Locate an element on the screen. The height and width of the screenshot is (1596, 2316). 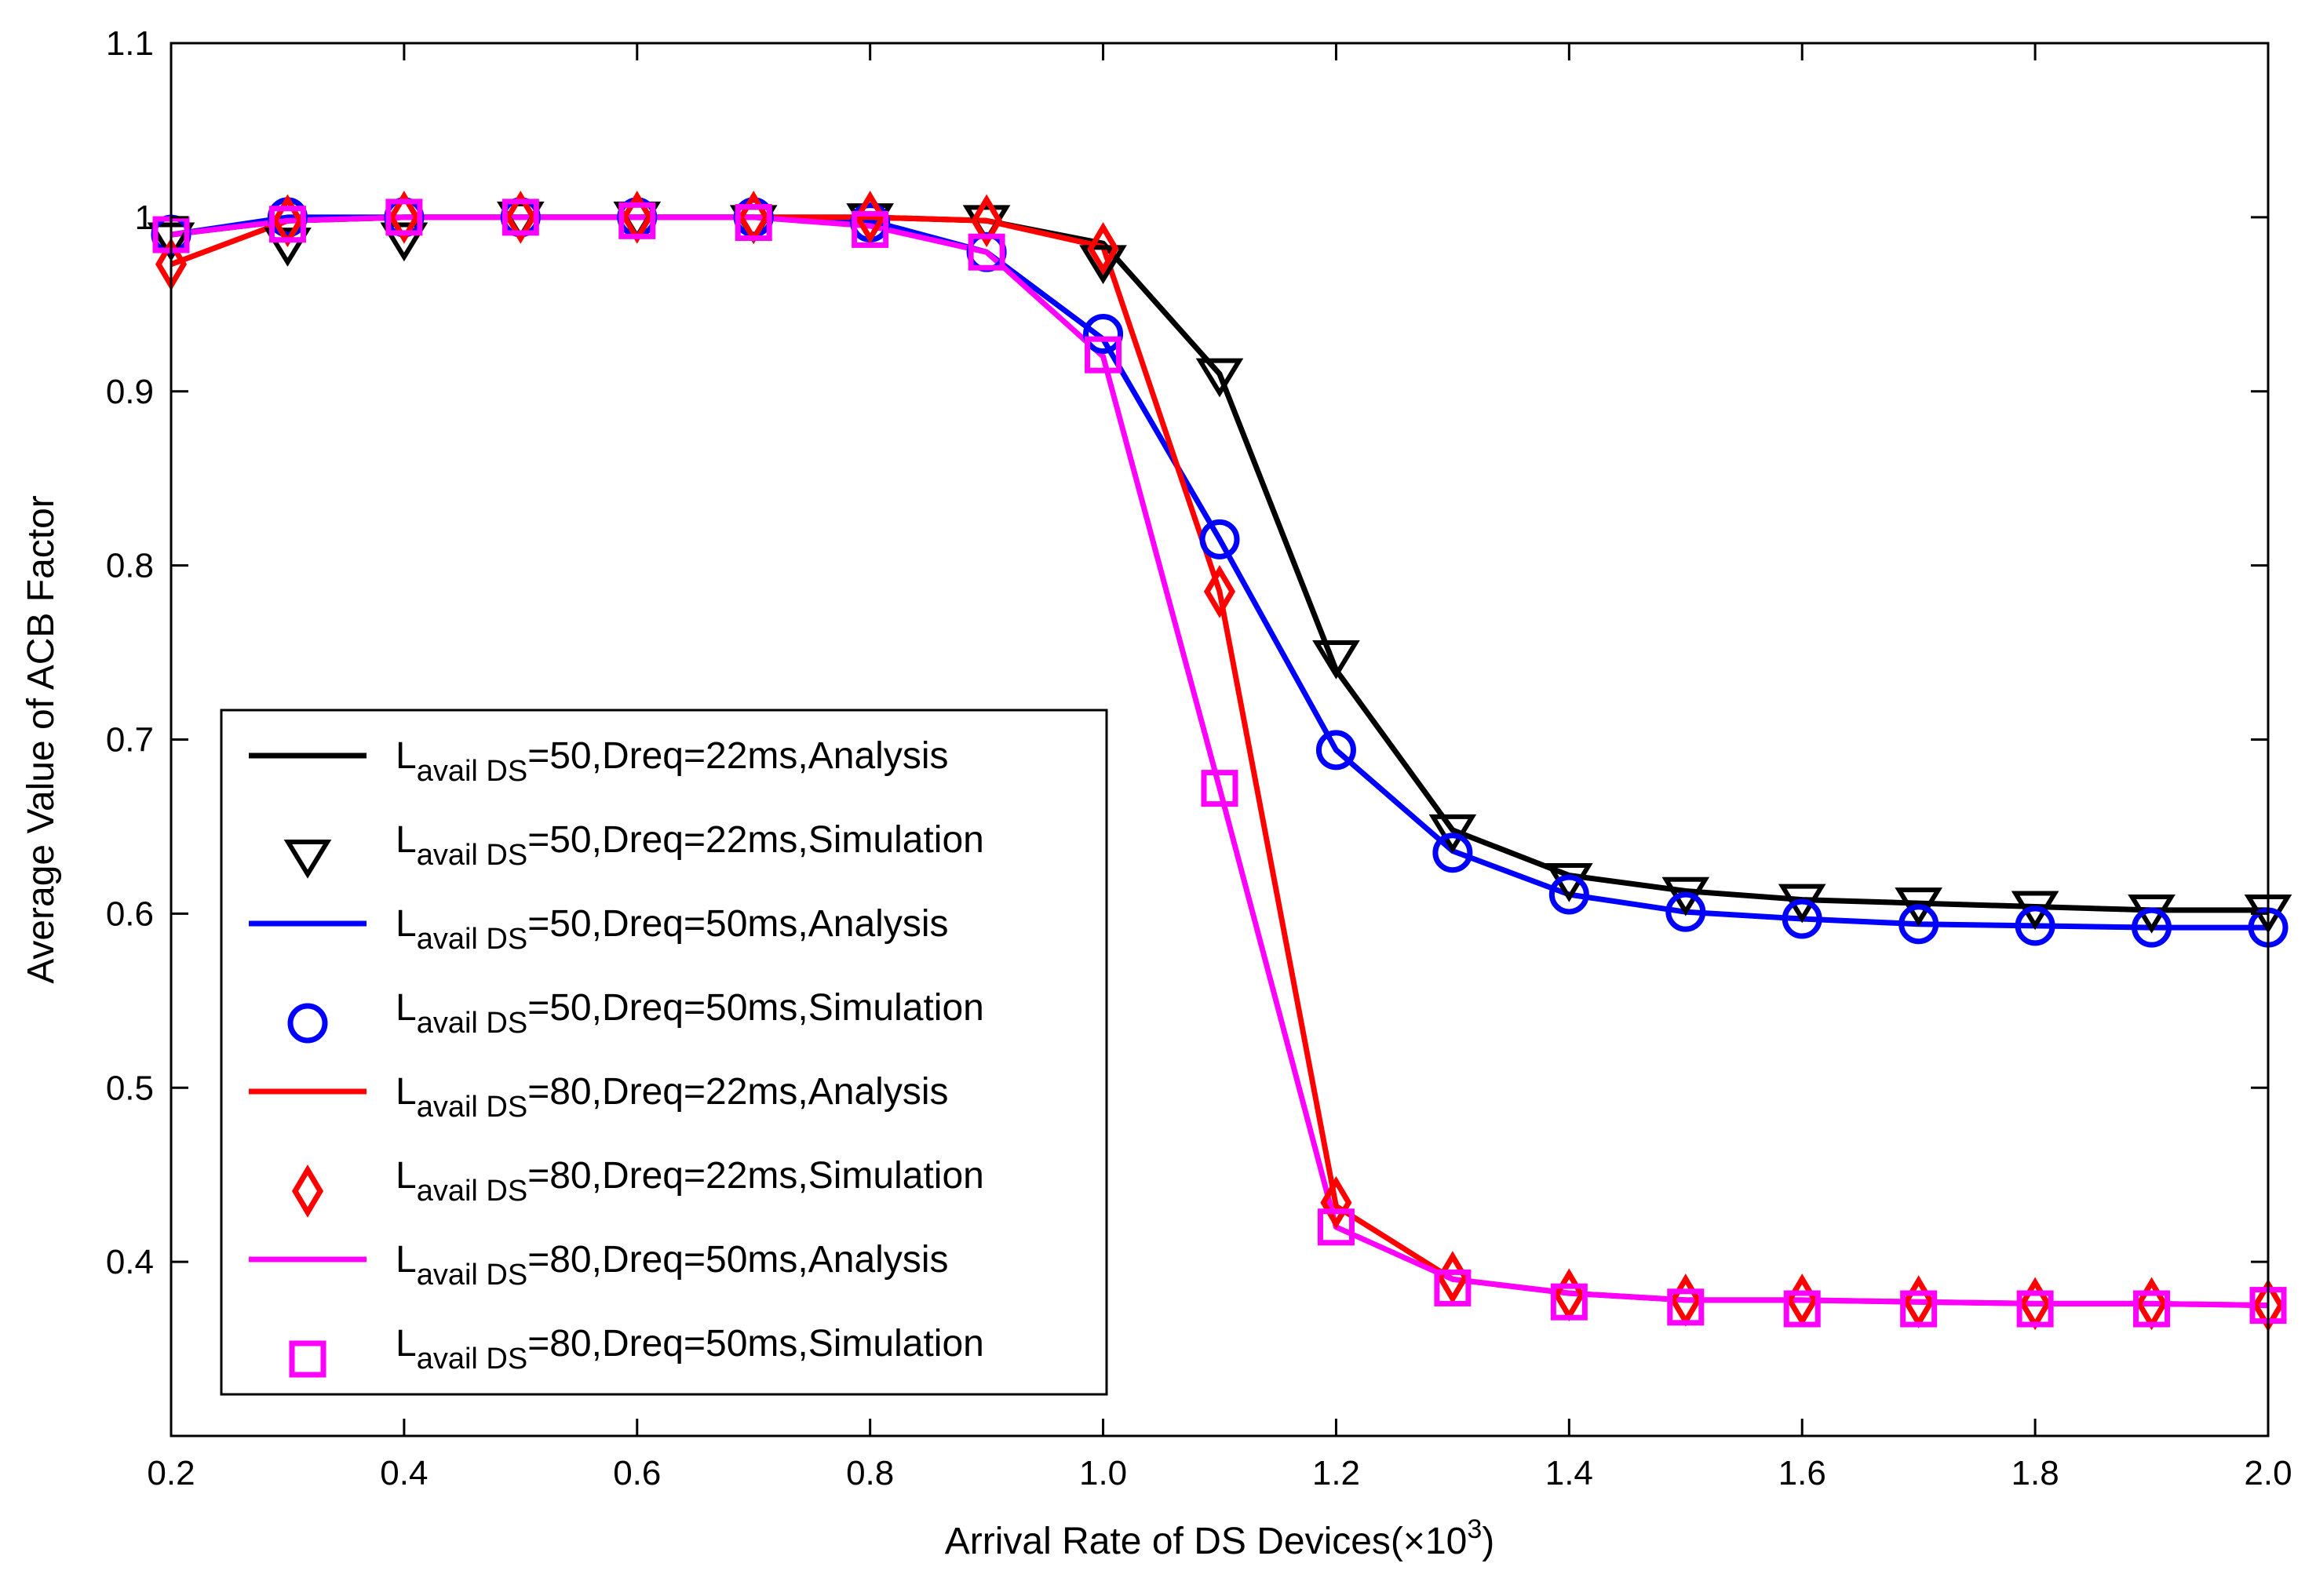
legend-entry: Lavail DS=50,Dreq=50ms,Simulation is located at coordinates (636, 1015).